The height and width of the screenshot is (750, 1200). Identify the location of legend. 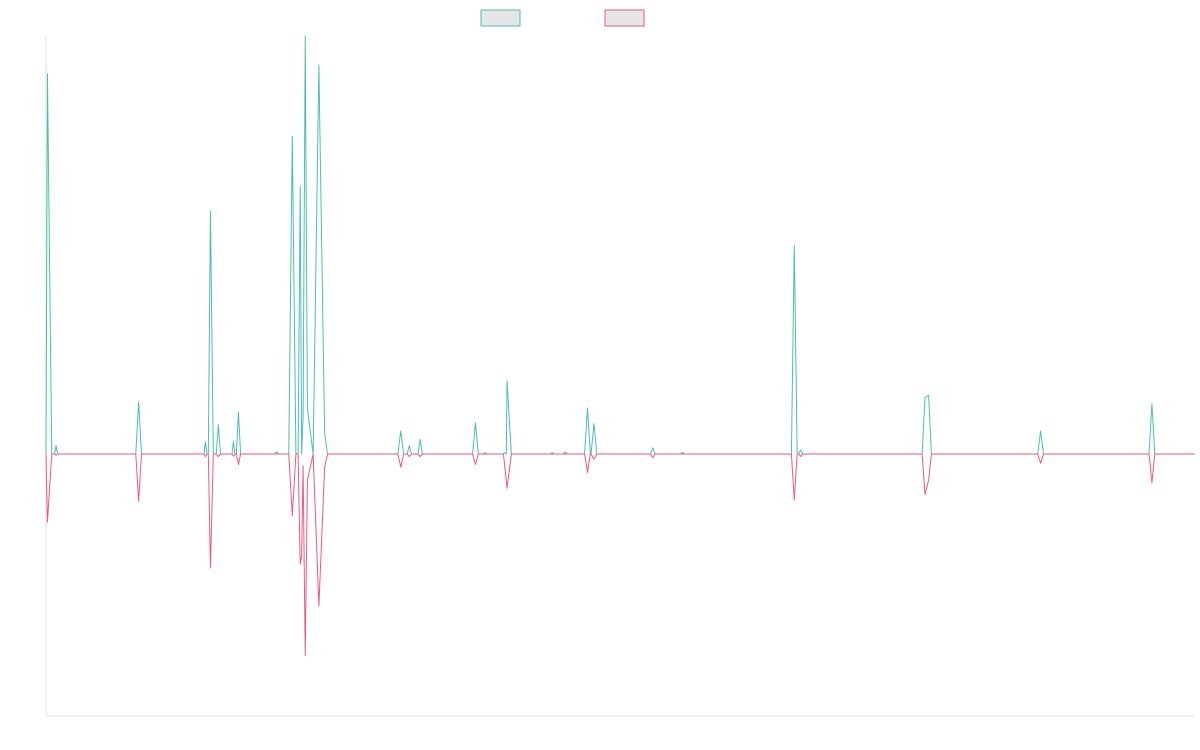
(562, 18).